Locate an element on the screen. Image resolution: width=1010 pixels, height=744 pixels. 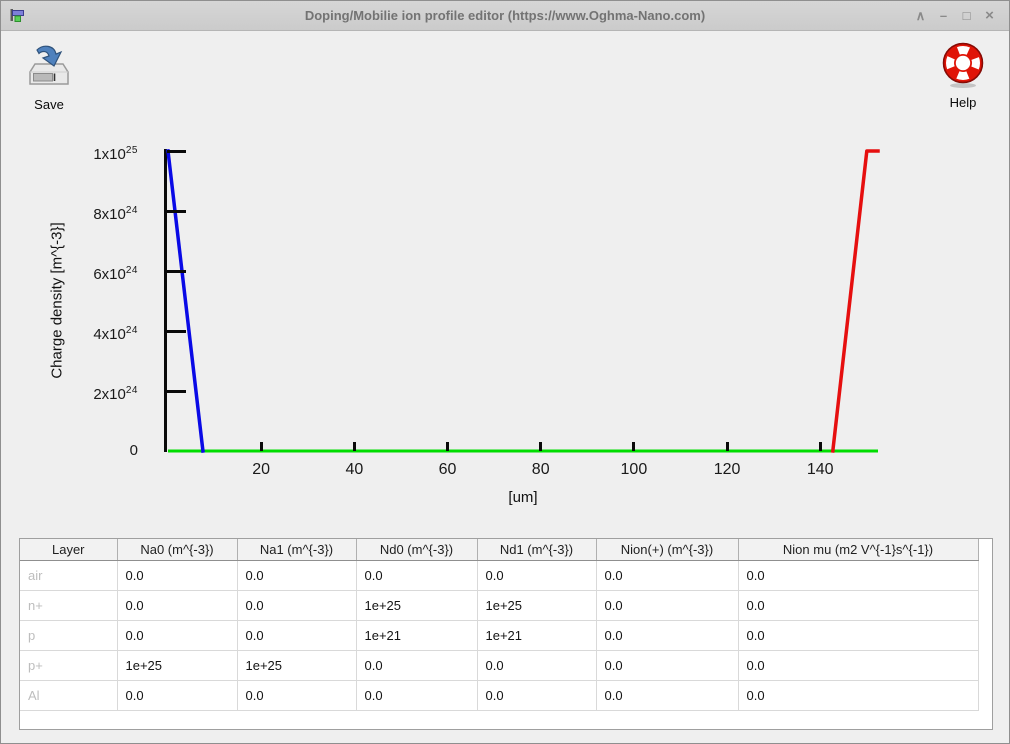
table-row: p+ 1e+25 1e+25 0.0 0.0 0.0 0.0 is located at coordinates (499, 665).